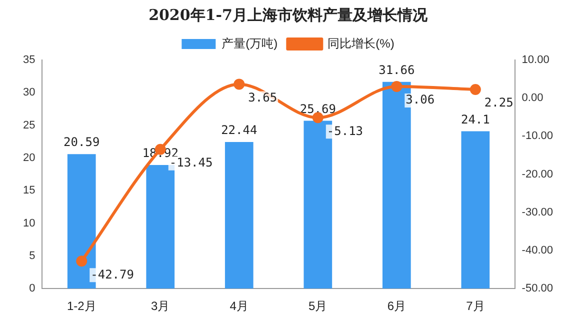 This screenshot has height=327, width=576. Describe the element at coordinates (250, 43) in the screenshot. I see `legend-label: 产量(万吨)` at that location.